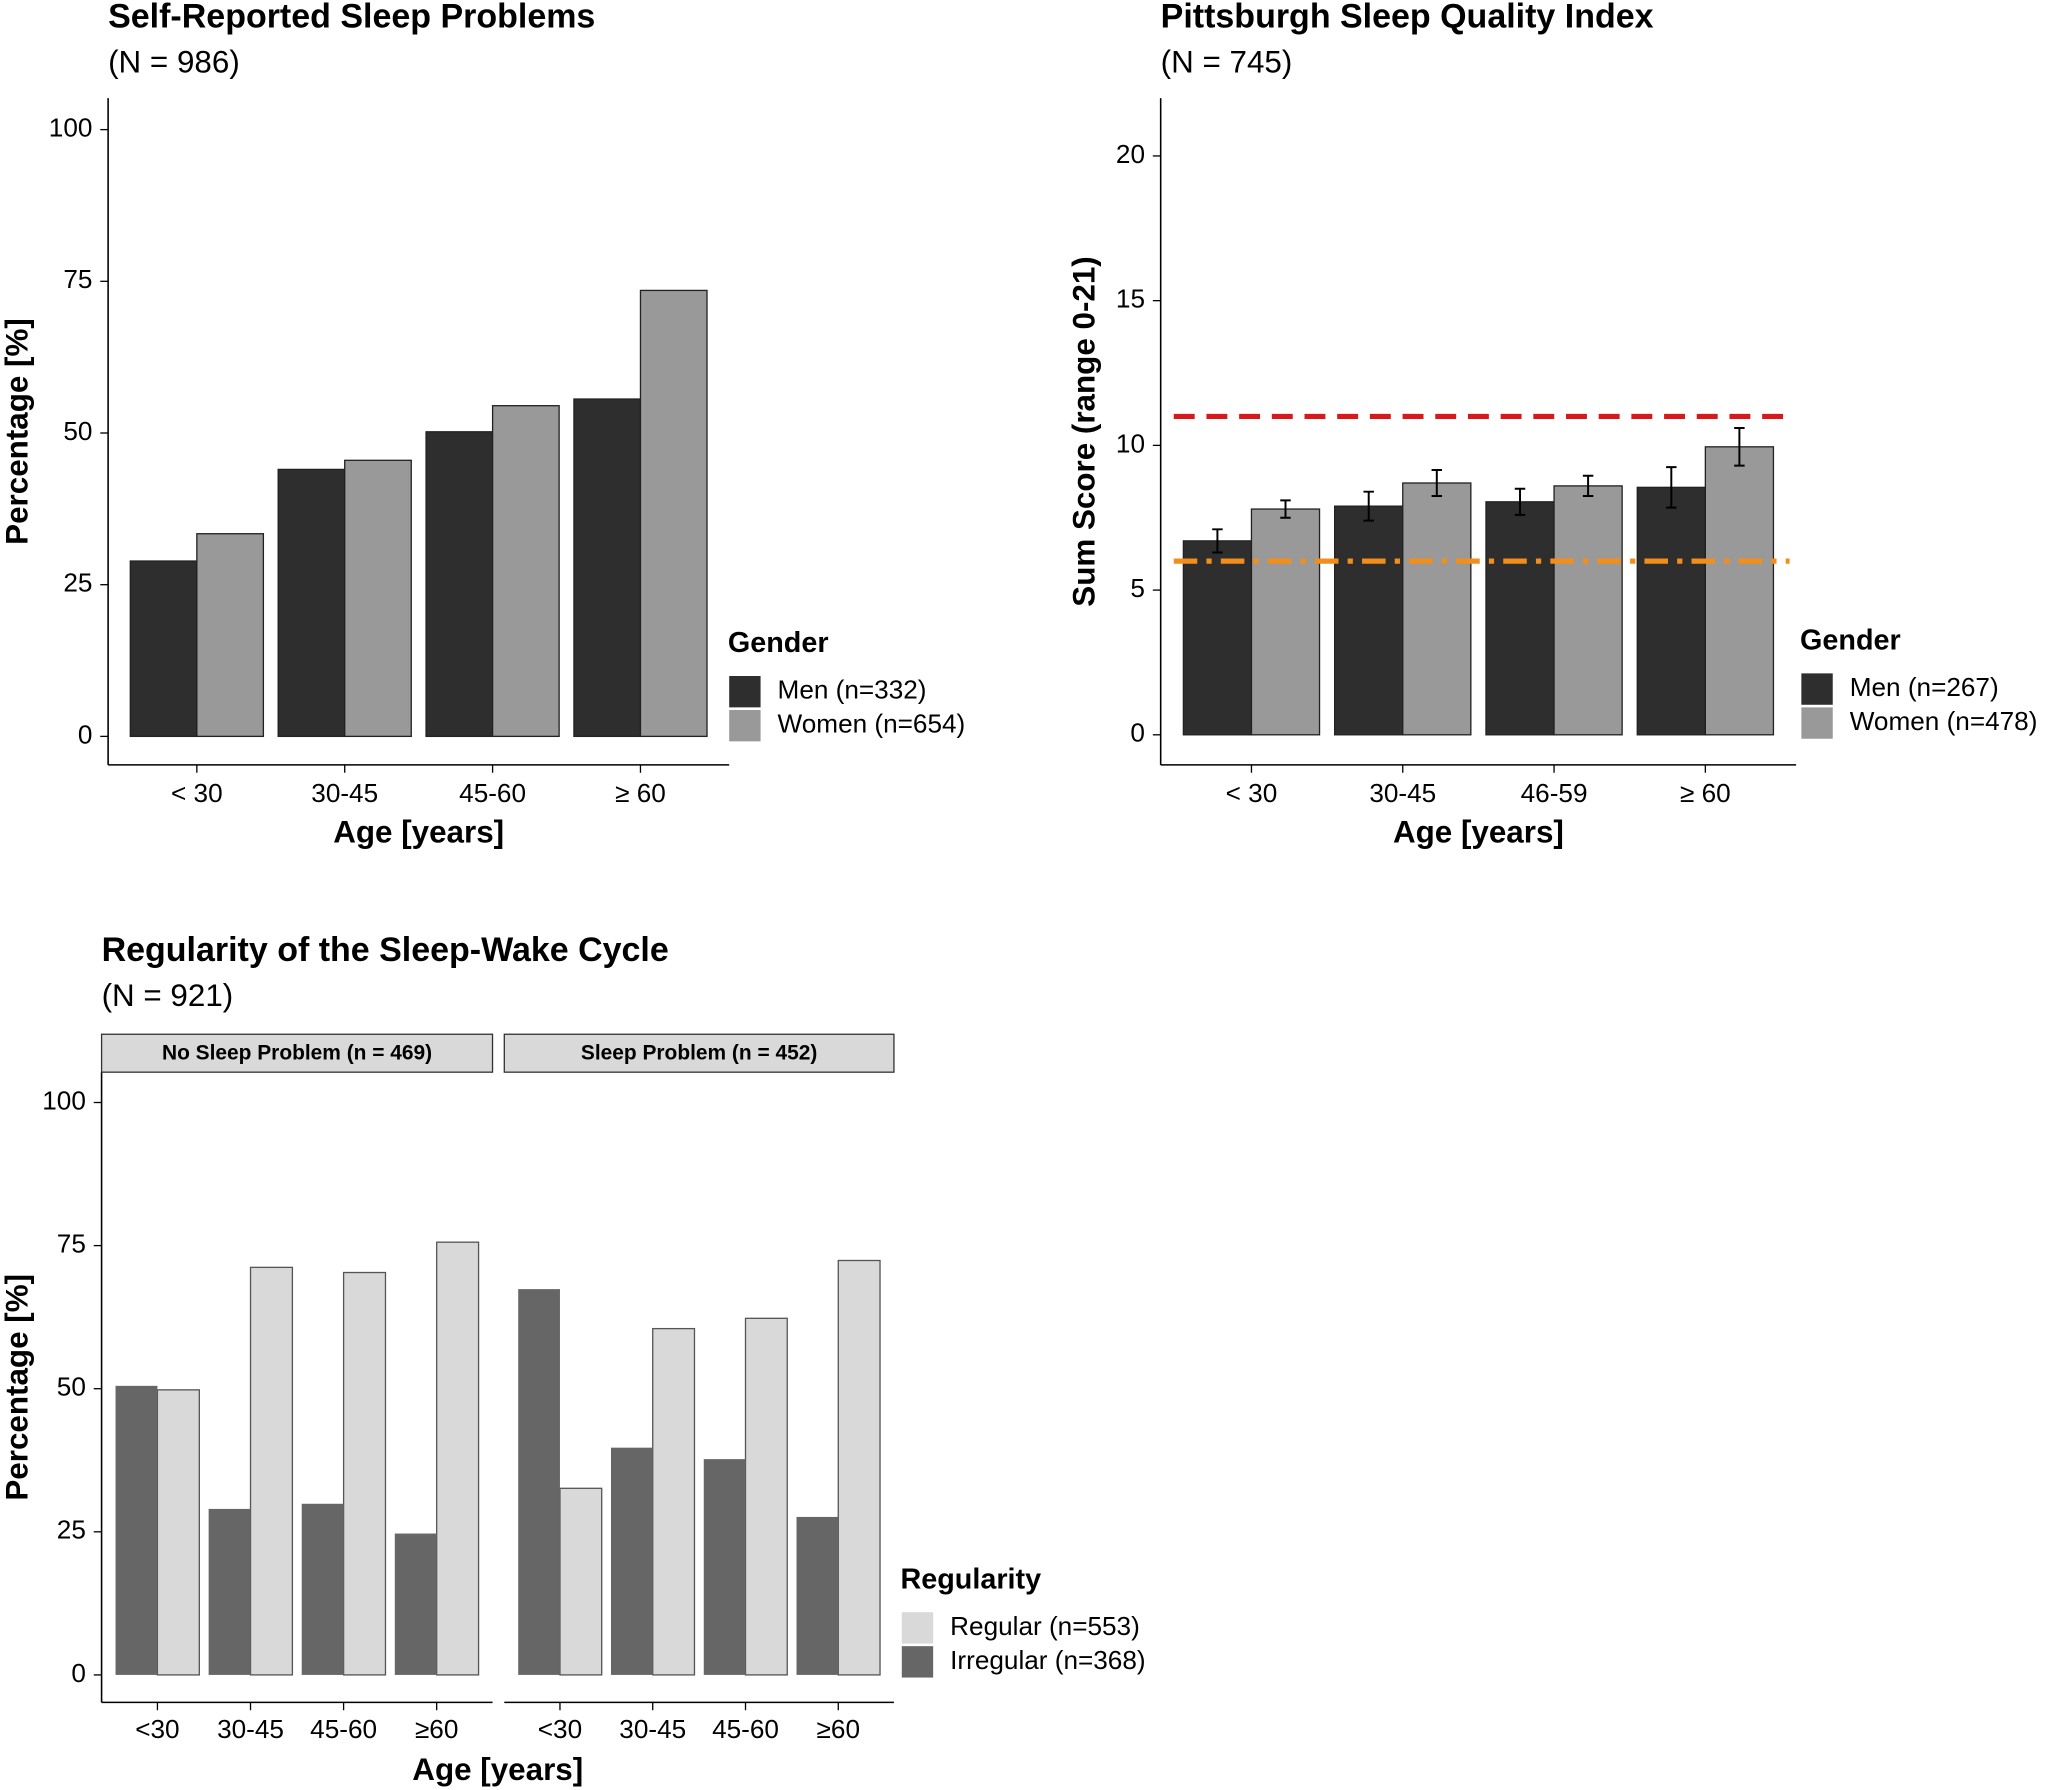  I want to click on legend-label: Women (n=654), so click(872, 724).